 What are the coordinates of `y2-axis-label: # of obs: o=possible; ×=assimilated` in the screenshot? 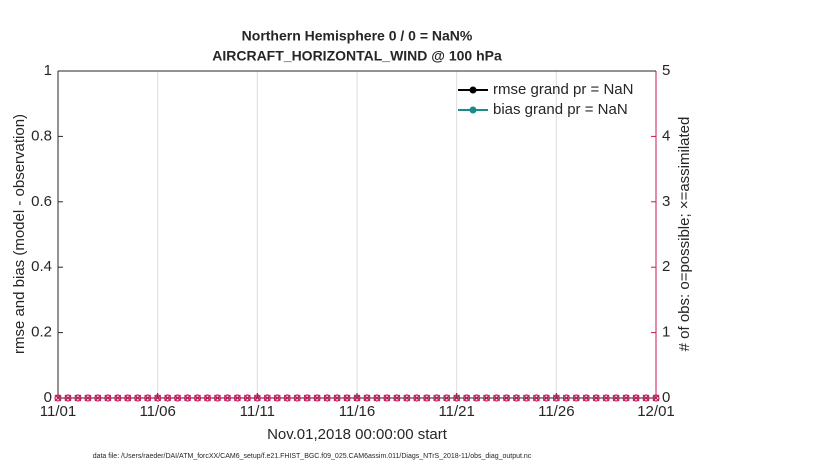 It's located at (684, 234).